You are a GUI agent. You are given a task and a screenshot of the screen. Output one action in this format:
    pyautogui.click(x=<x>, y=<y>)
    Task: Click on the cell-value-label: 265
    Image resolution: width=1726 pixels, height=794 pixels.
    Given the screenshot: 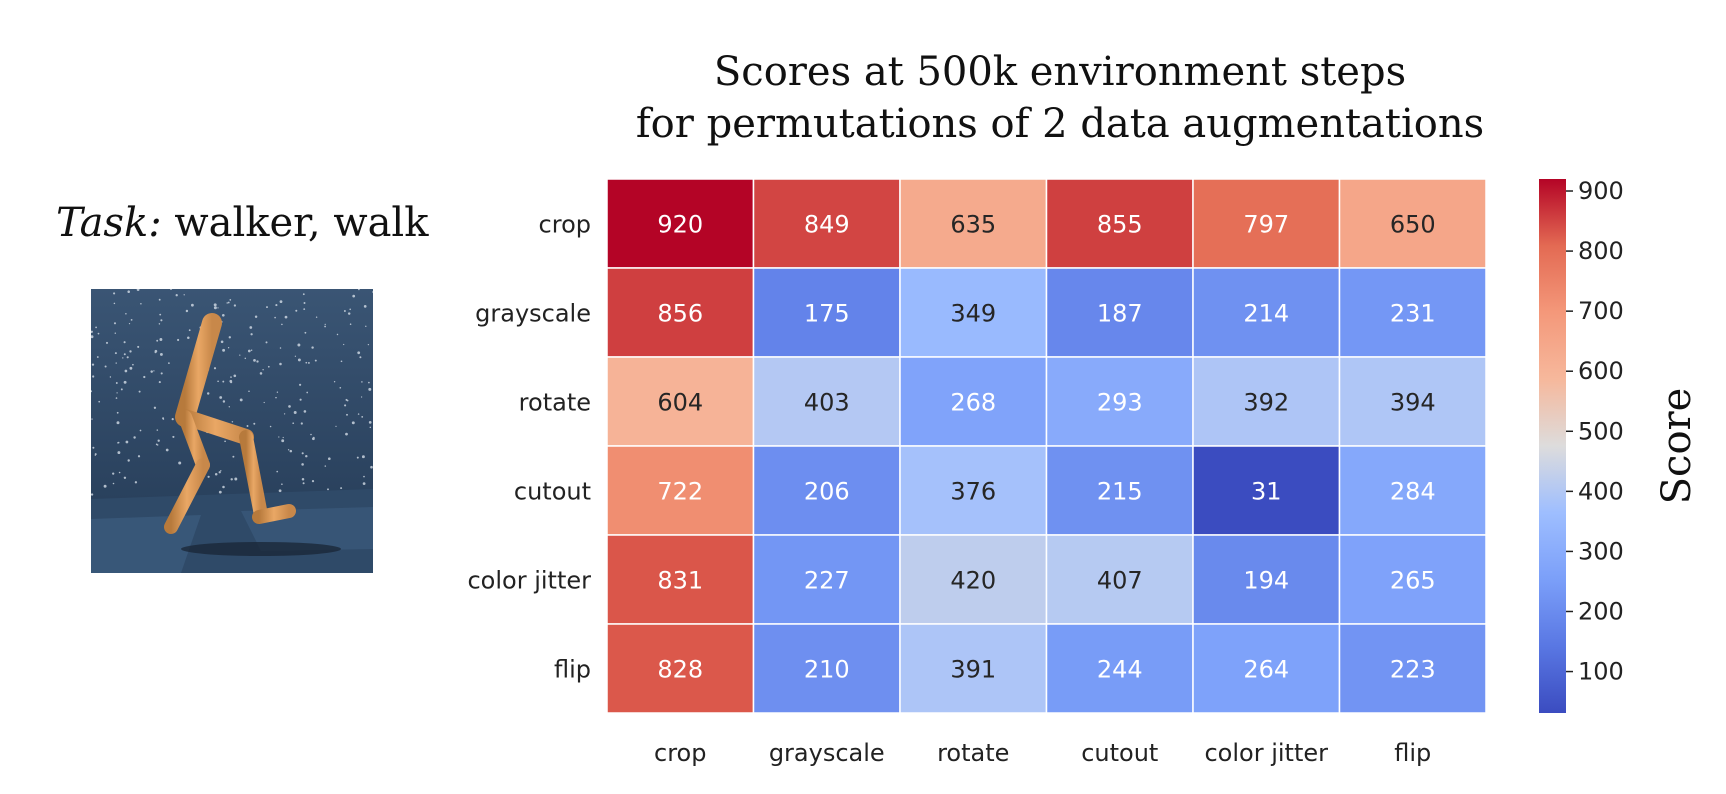 What is the action you would take?
    pyautogui.click(x=1413, y=581)
    